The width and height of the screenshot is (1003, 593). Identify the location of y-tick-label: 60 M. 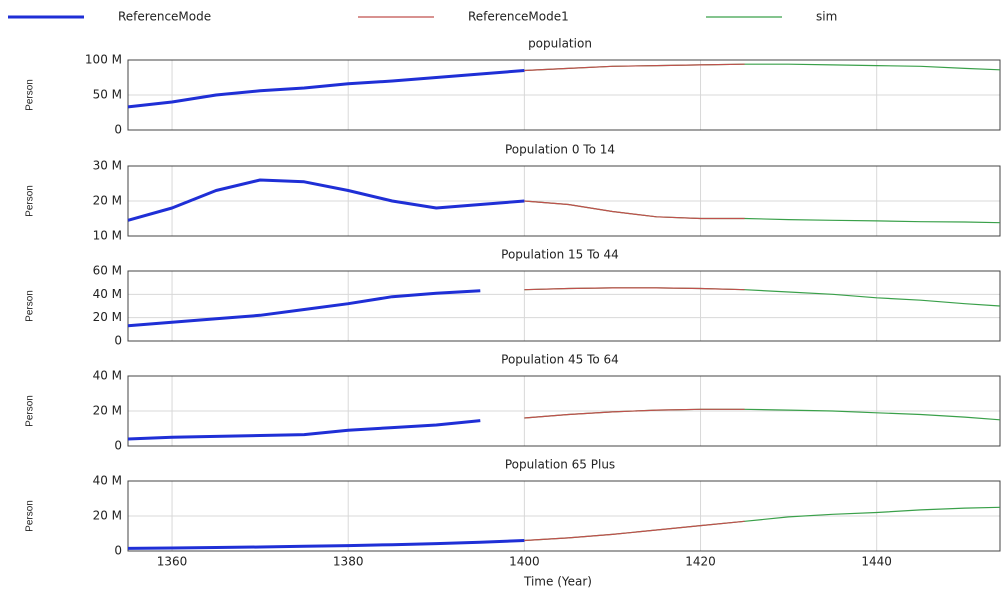
(107, 271).